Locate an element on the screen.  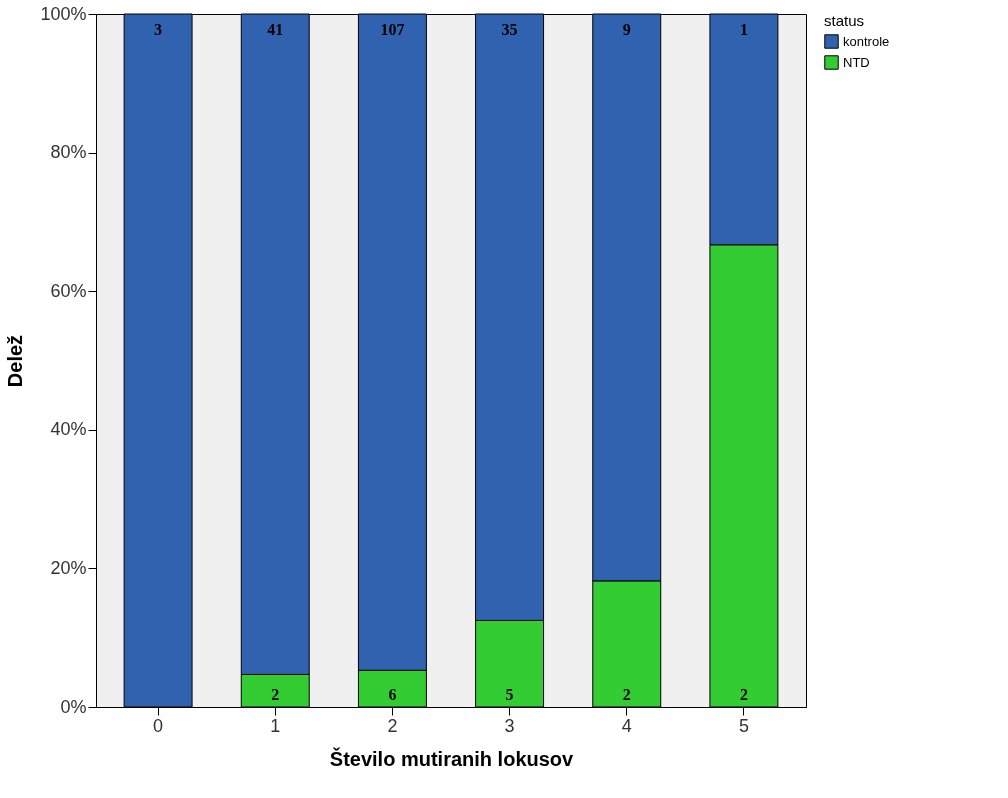
annotation: 35 is located at coordinates (509, 29).